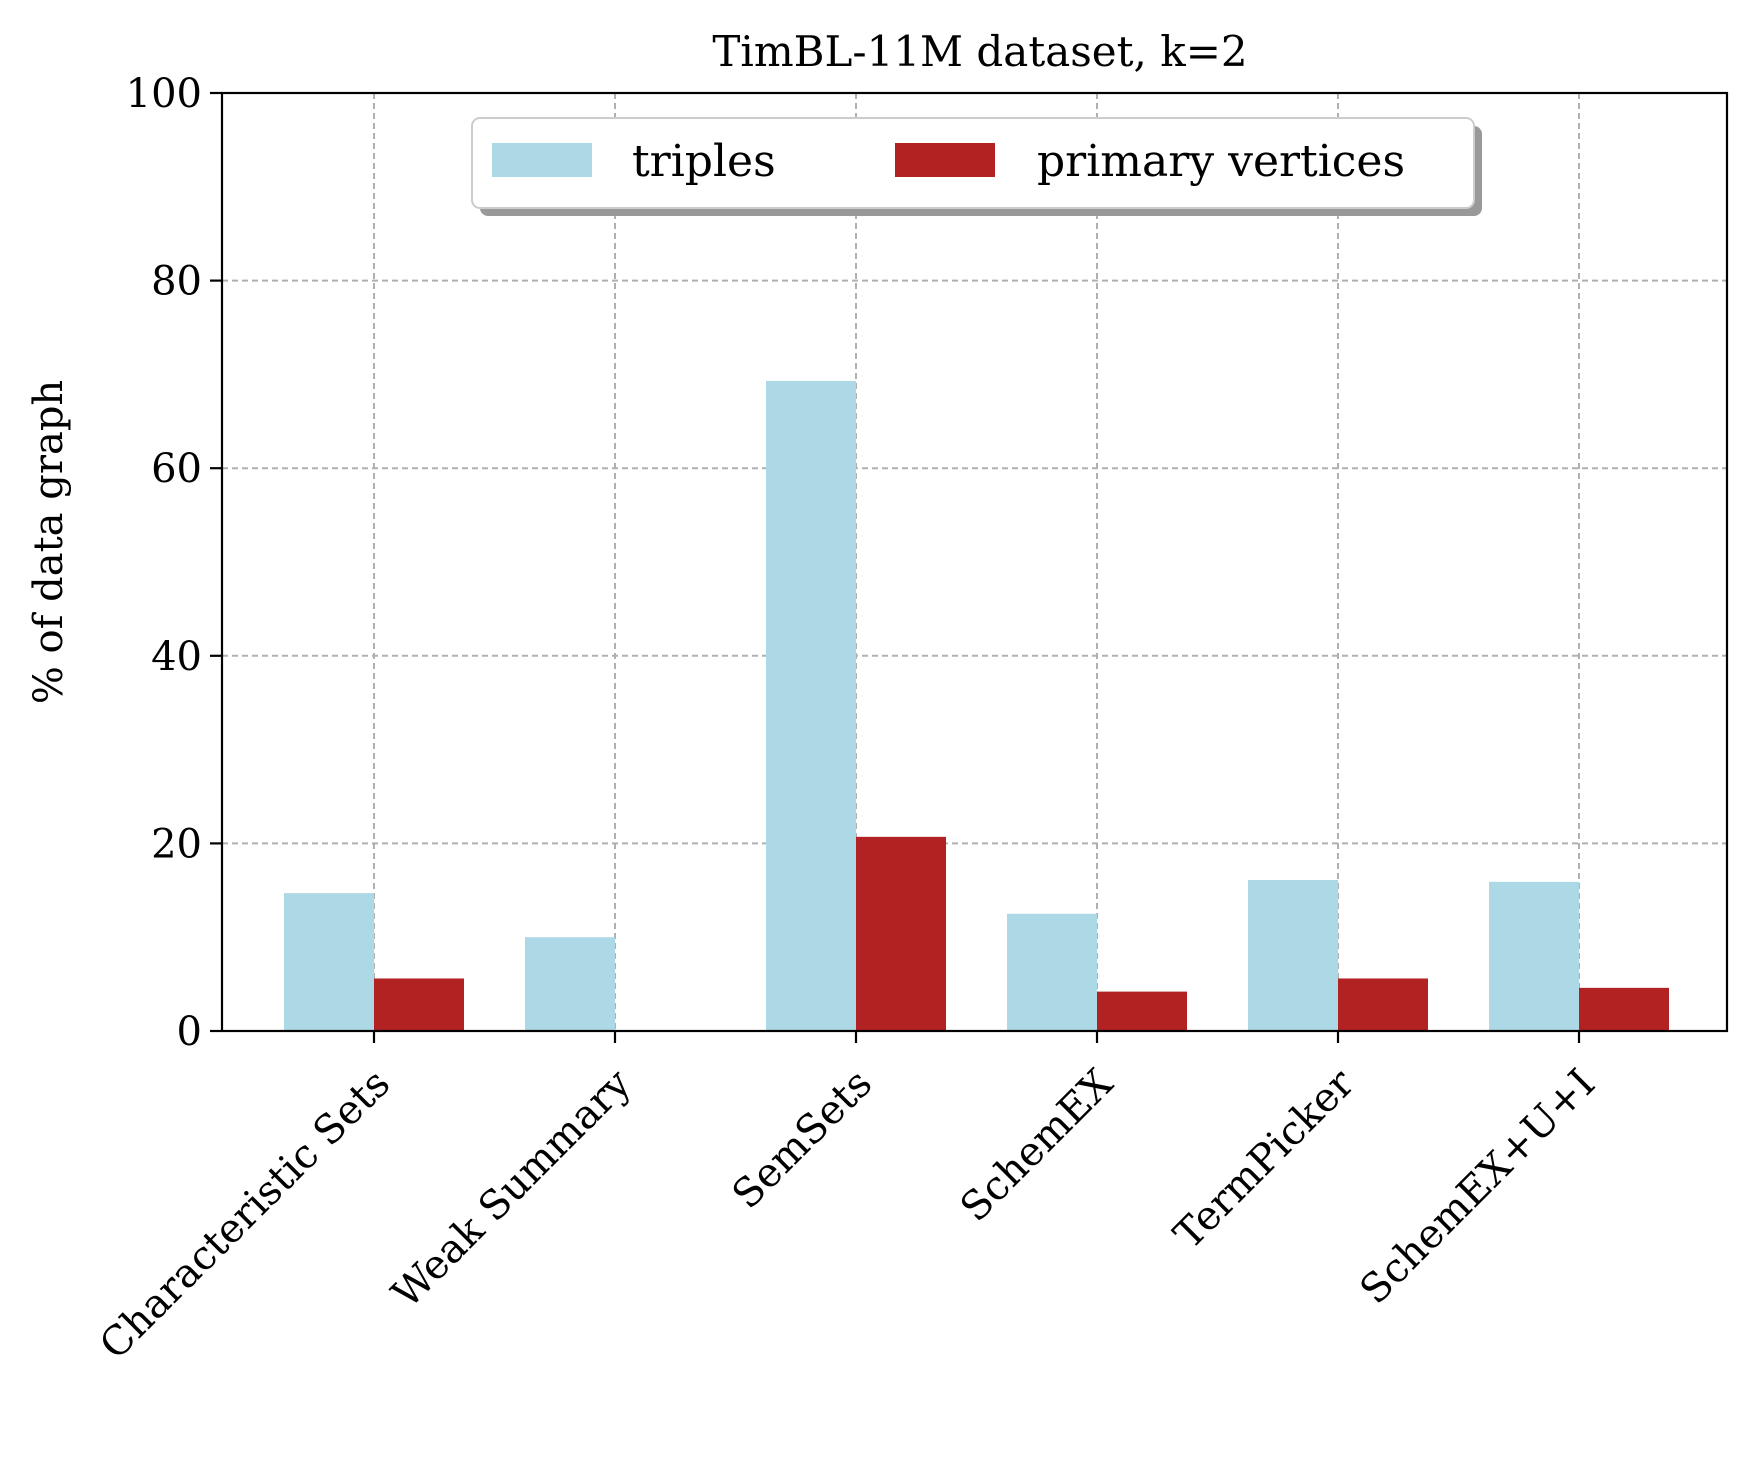 This screenshot has width=1755, height=1464. Describe the element at coordinates (176, 282) in the screenshot. I see `y-tick-label: 80` at that location.